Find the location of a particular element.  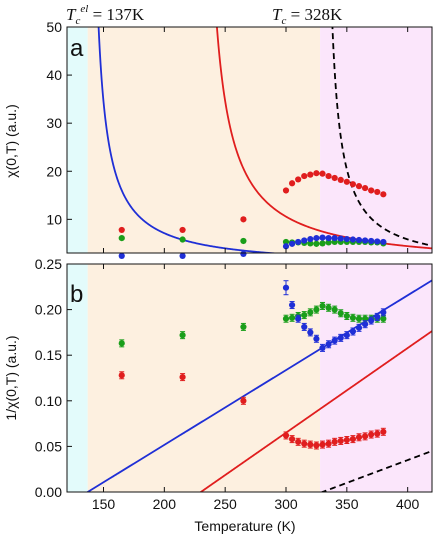

tc-el-symbol: T is located at coordinates (71, 14).